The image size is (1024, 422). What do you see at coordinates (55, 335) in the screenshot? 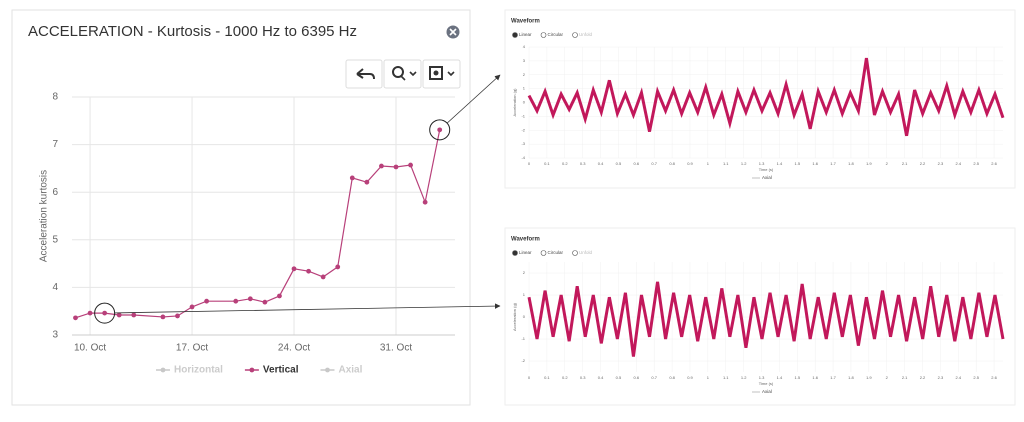
I see `y-tick-label: 3` at bounding box center [55, 335].